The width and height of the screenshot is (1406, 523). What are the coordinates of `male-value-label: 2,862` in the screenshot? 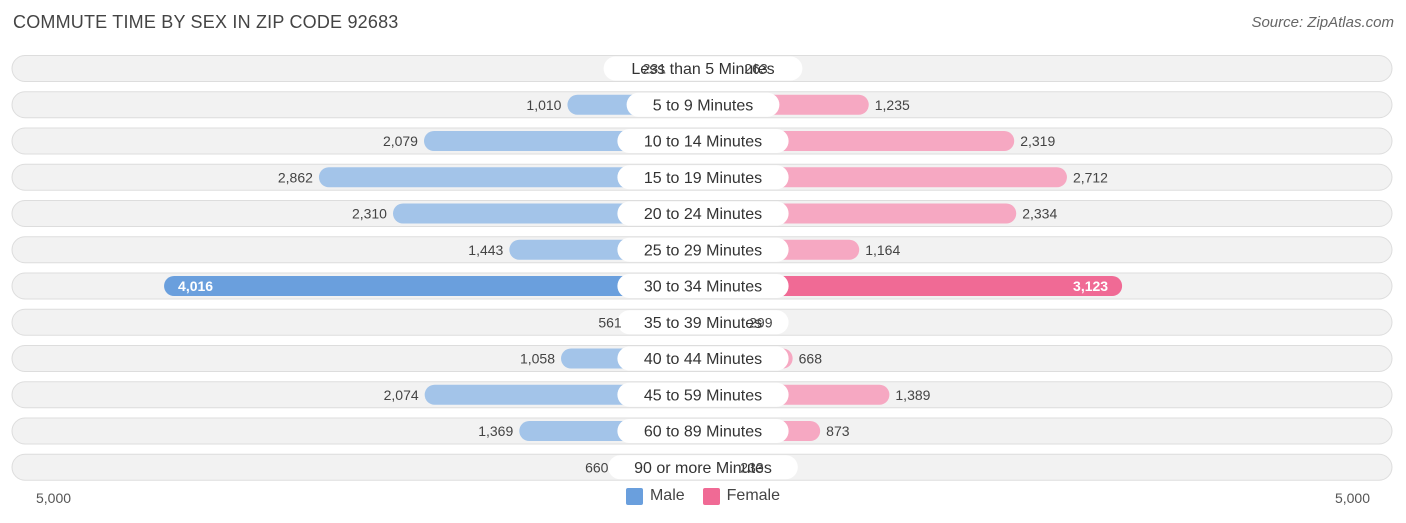 It's located at (295, 177).